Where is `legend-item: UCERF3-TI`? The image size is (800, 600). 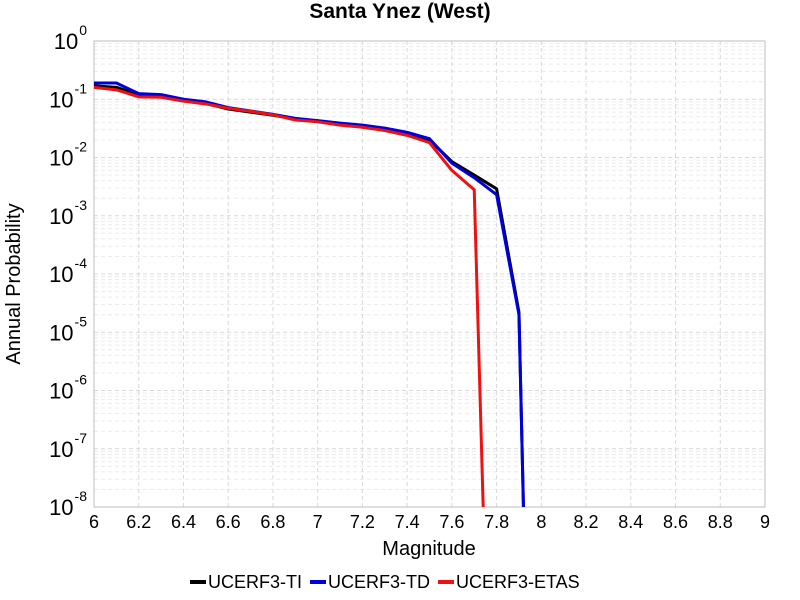 legend-item: UCERF3-TI is located at coordinates (246, 582).